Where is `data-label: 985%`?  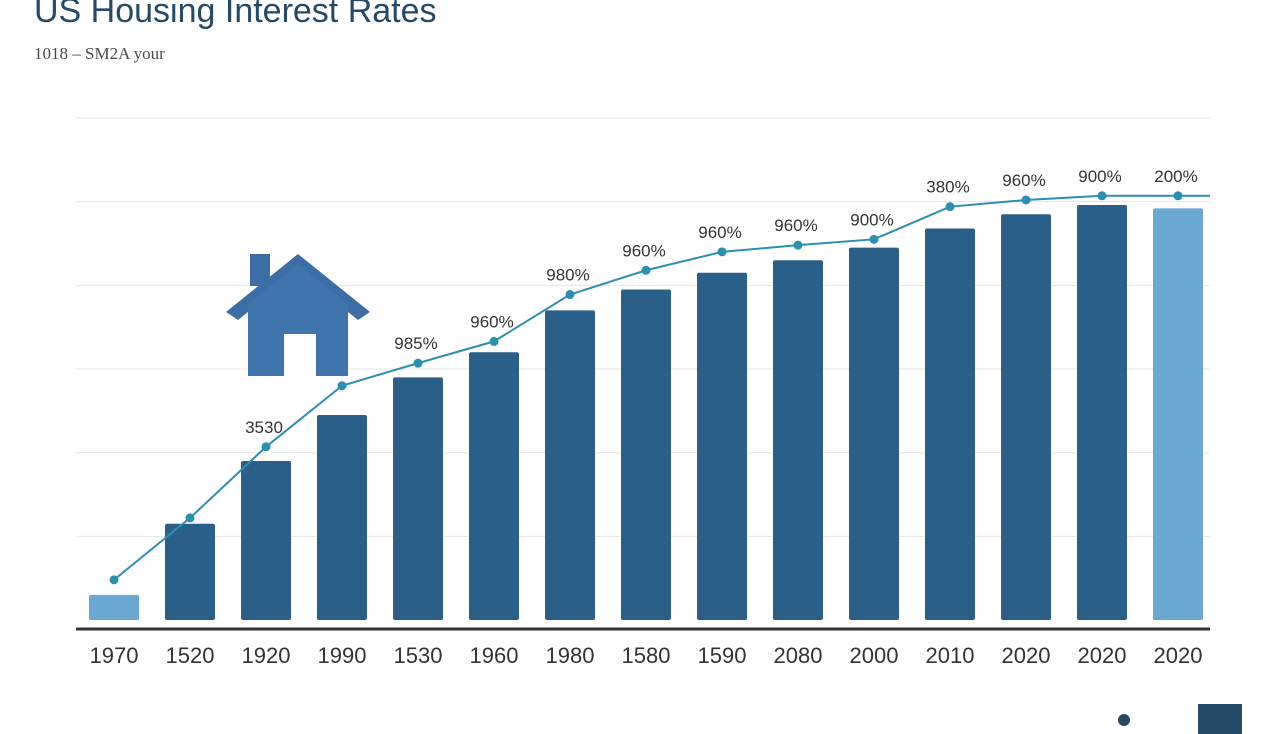
data-label: 985% is located at coordinates (415, 343).